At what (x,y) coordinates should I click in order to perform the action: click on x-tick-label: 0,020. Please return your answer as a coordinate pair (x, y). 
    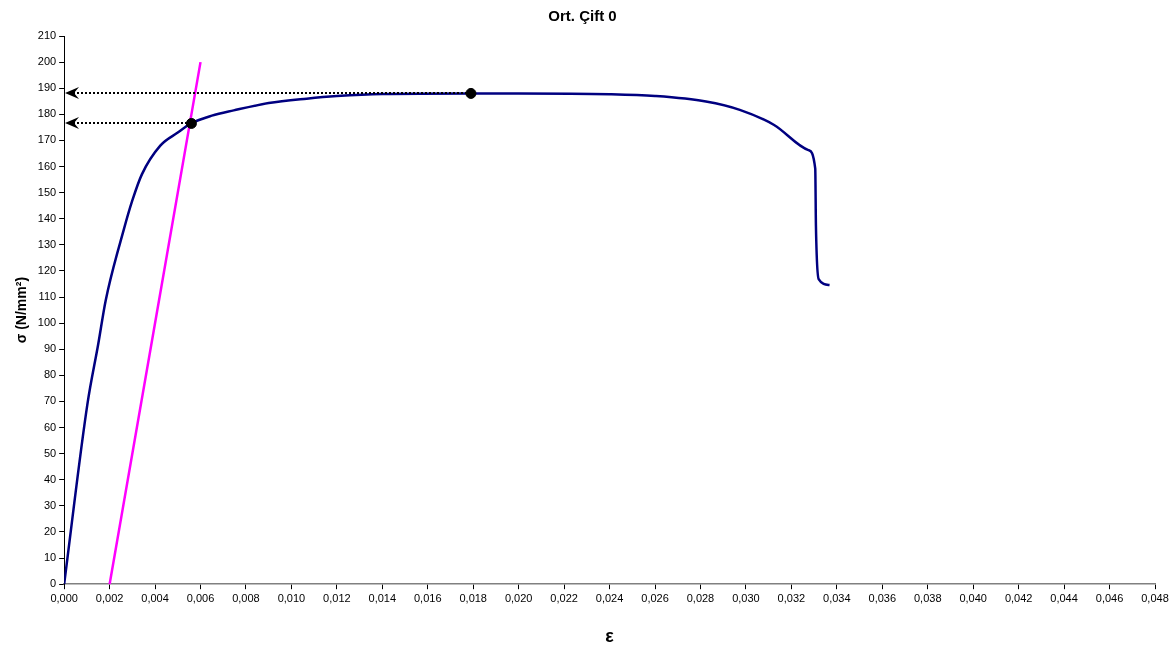
    Looking at the image, I should click on (518, 597).